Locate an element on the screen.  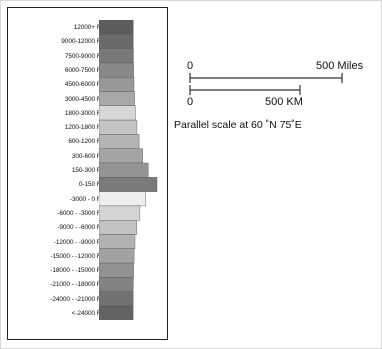
legend-band-label: 3000-4500 Ft. is located at coordinates (84, 99).